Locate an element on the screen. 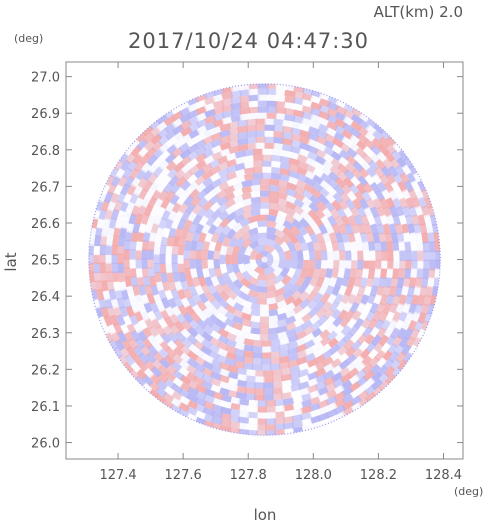 The height and width of the screenshot is (525, 491). x-tick-label: 127.4 is located at coordinates (117, 475).